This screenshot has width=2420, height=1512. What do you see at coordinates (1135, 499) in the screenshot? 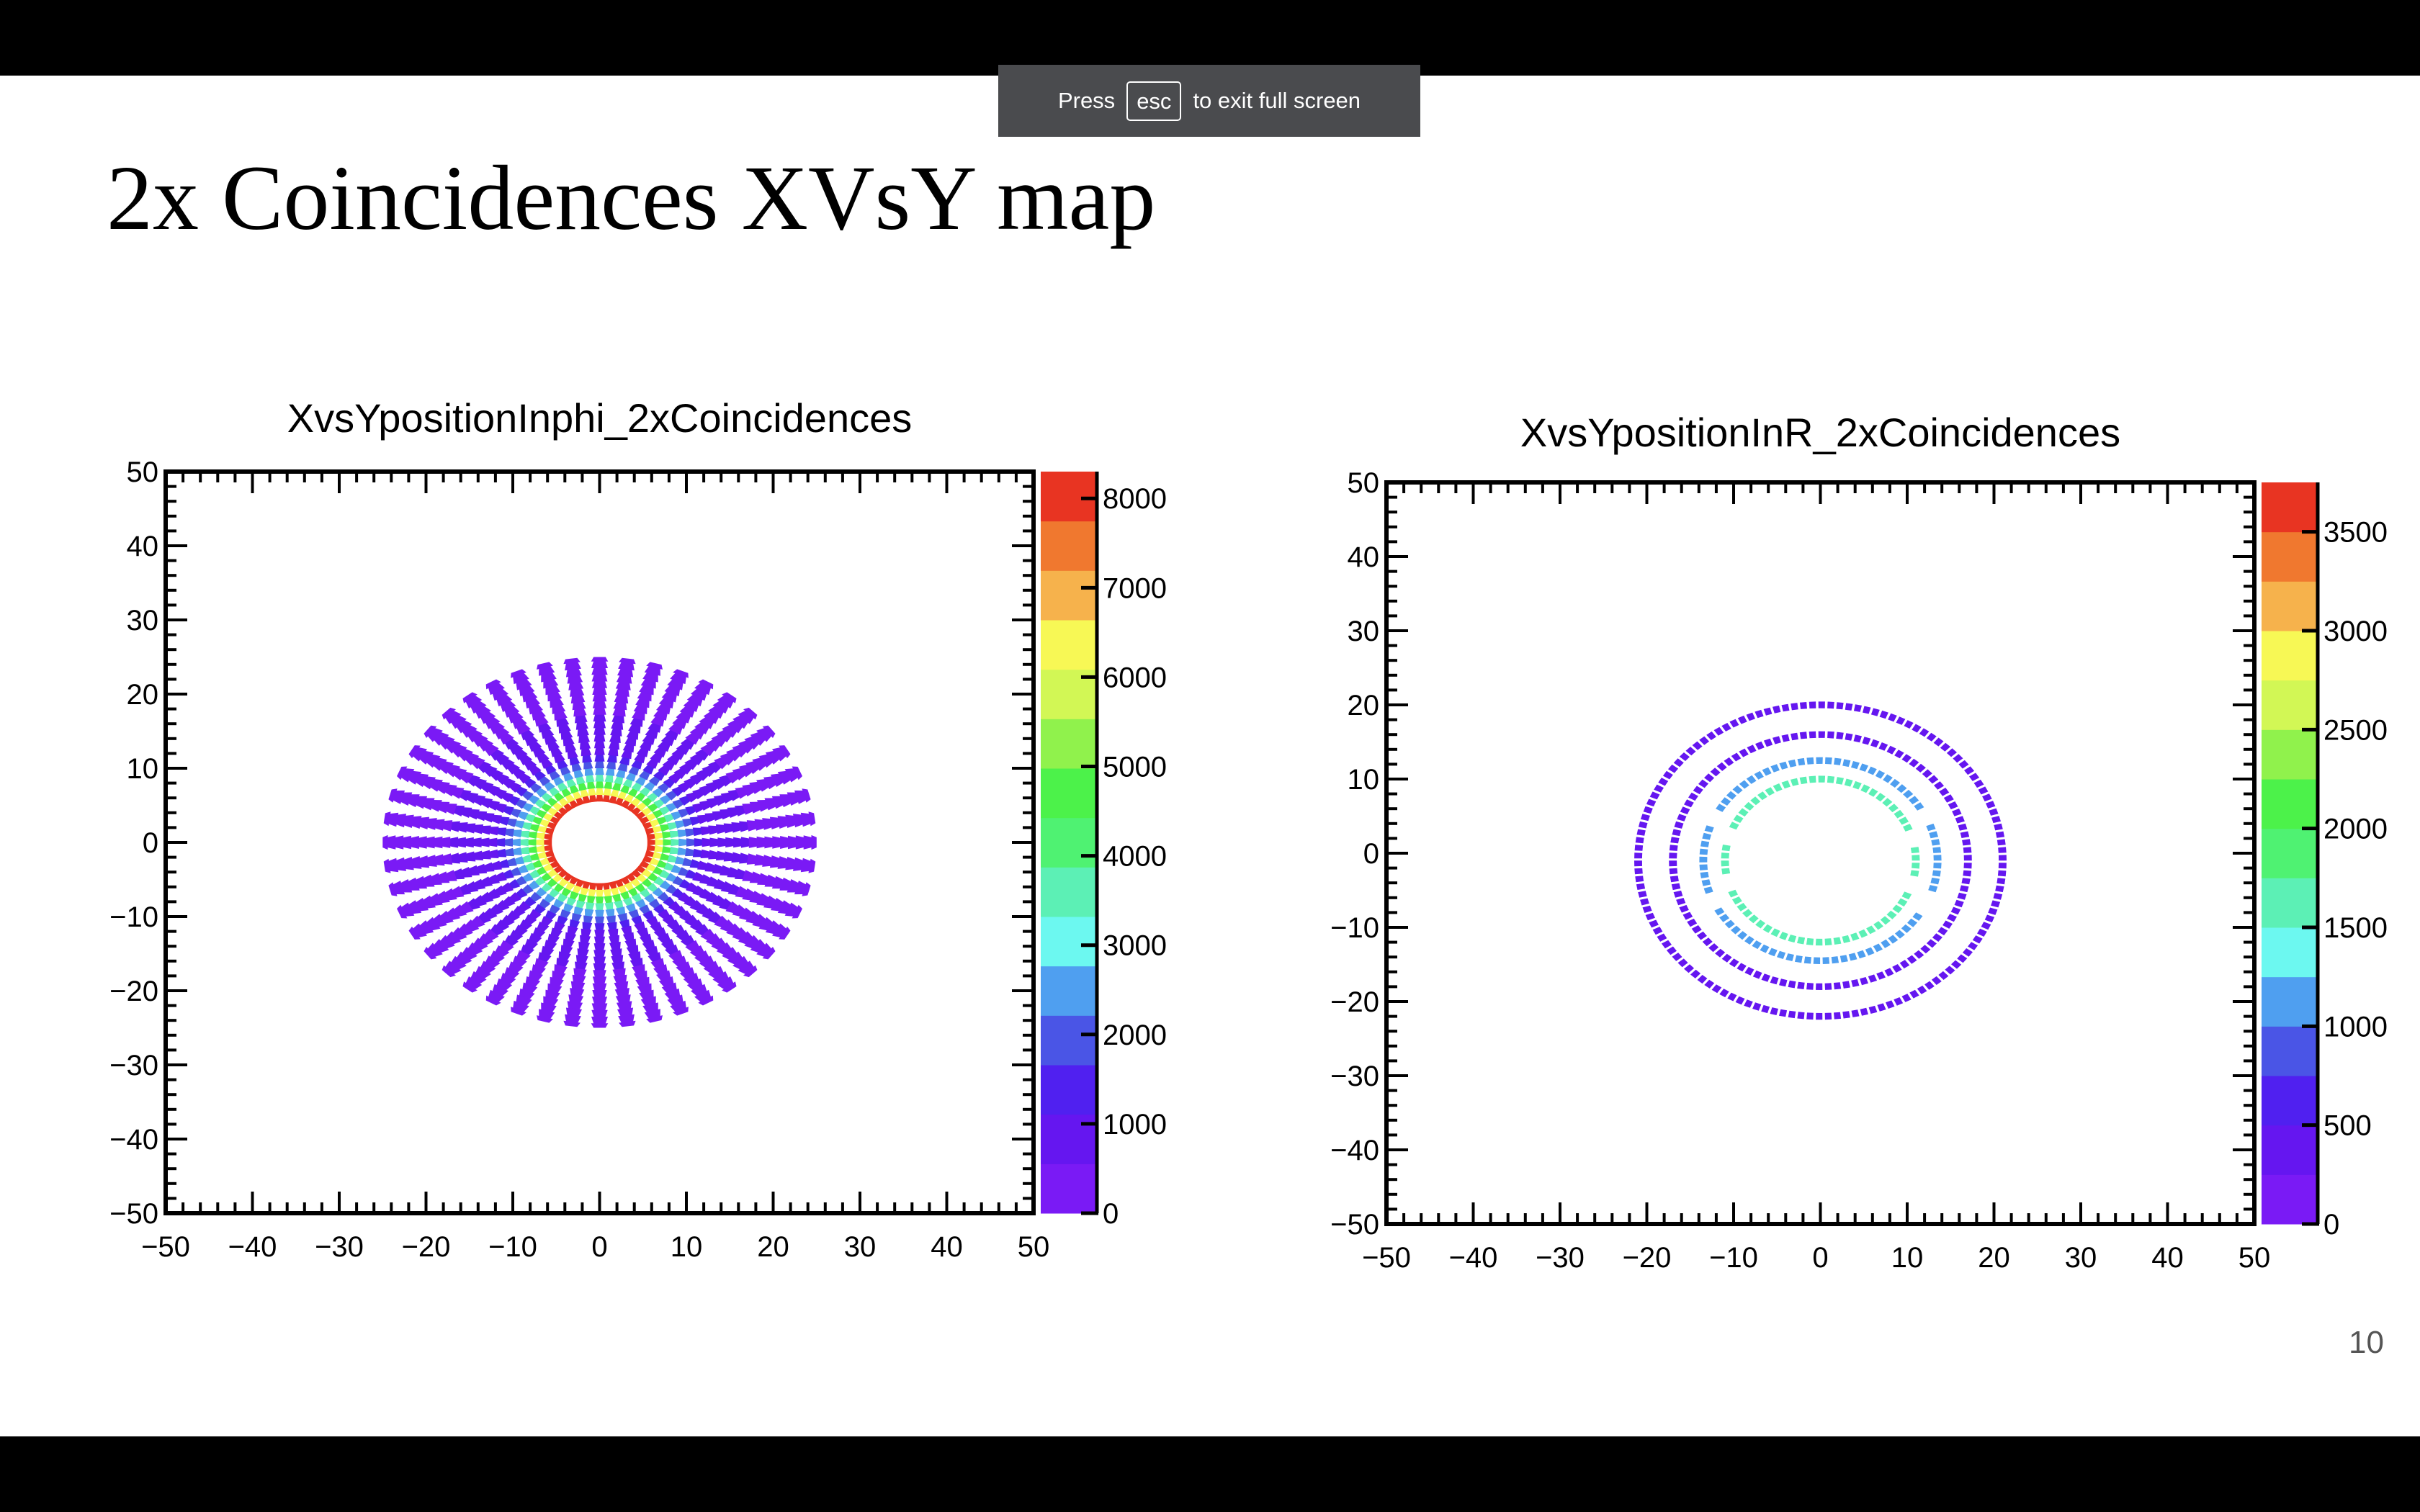
I see `color-scale-label: 8000` at bounding box center [1135, 499].